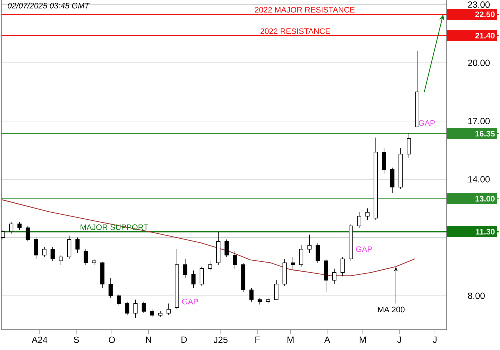 Image resolution: width=500 pixels, height=350 pixels. What do you see at coordinates (112, 340) in the screenshot?
I see `x-tick-label: O` at bounding box center [112, 340].